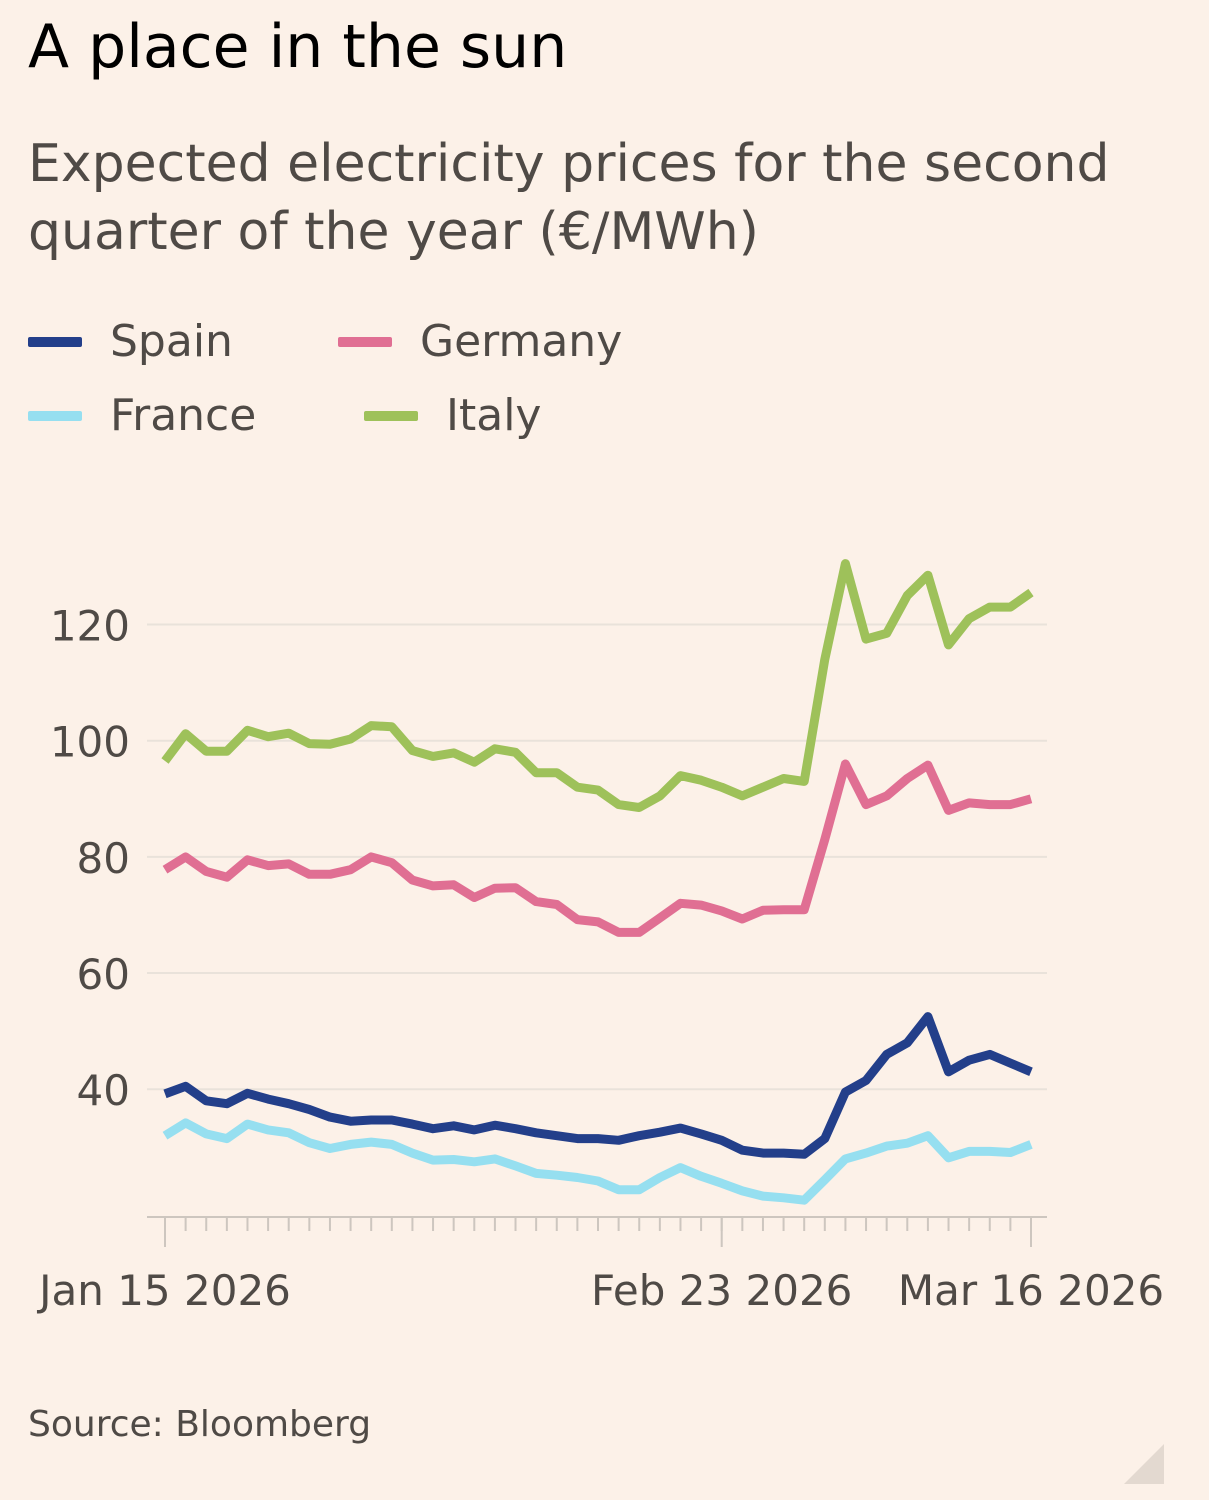 Image resolution: width=1209 pixels, height=1500 pixels. What do you see at coordinates (1144, 1464) in the screenshot?
I see `corner-resize-icon` at bounding box center [1144, 1464].